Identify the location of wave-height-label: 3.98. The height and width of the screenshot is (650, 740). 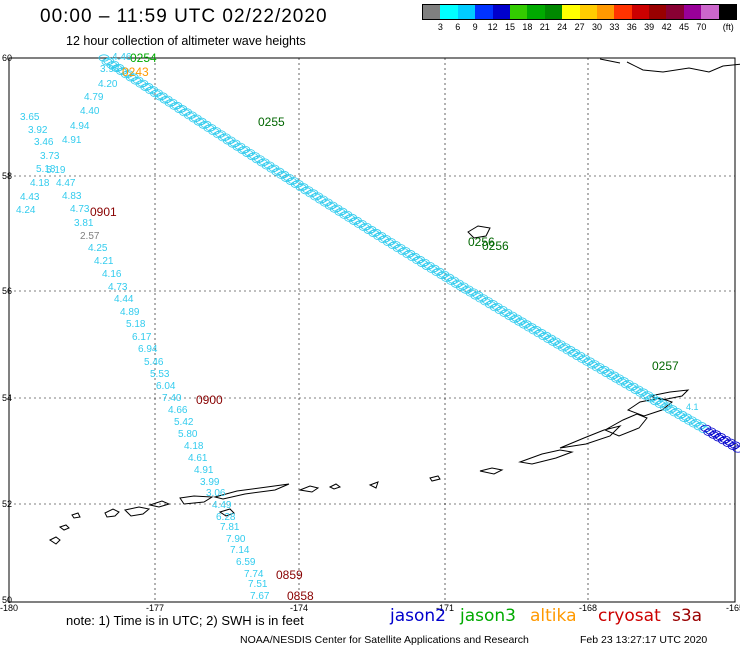
(110, 69).